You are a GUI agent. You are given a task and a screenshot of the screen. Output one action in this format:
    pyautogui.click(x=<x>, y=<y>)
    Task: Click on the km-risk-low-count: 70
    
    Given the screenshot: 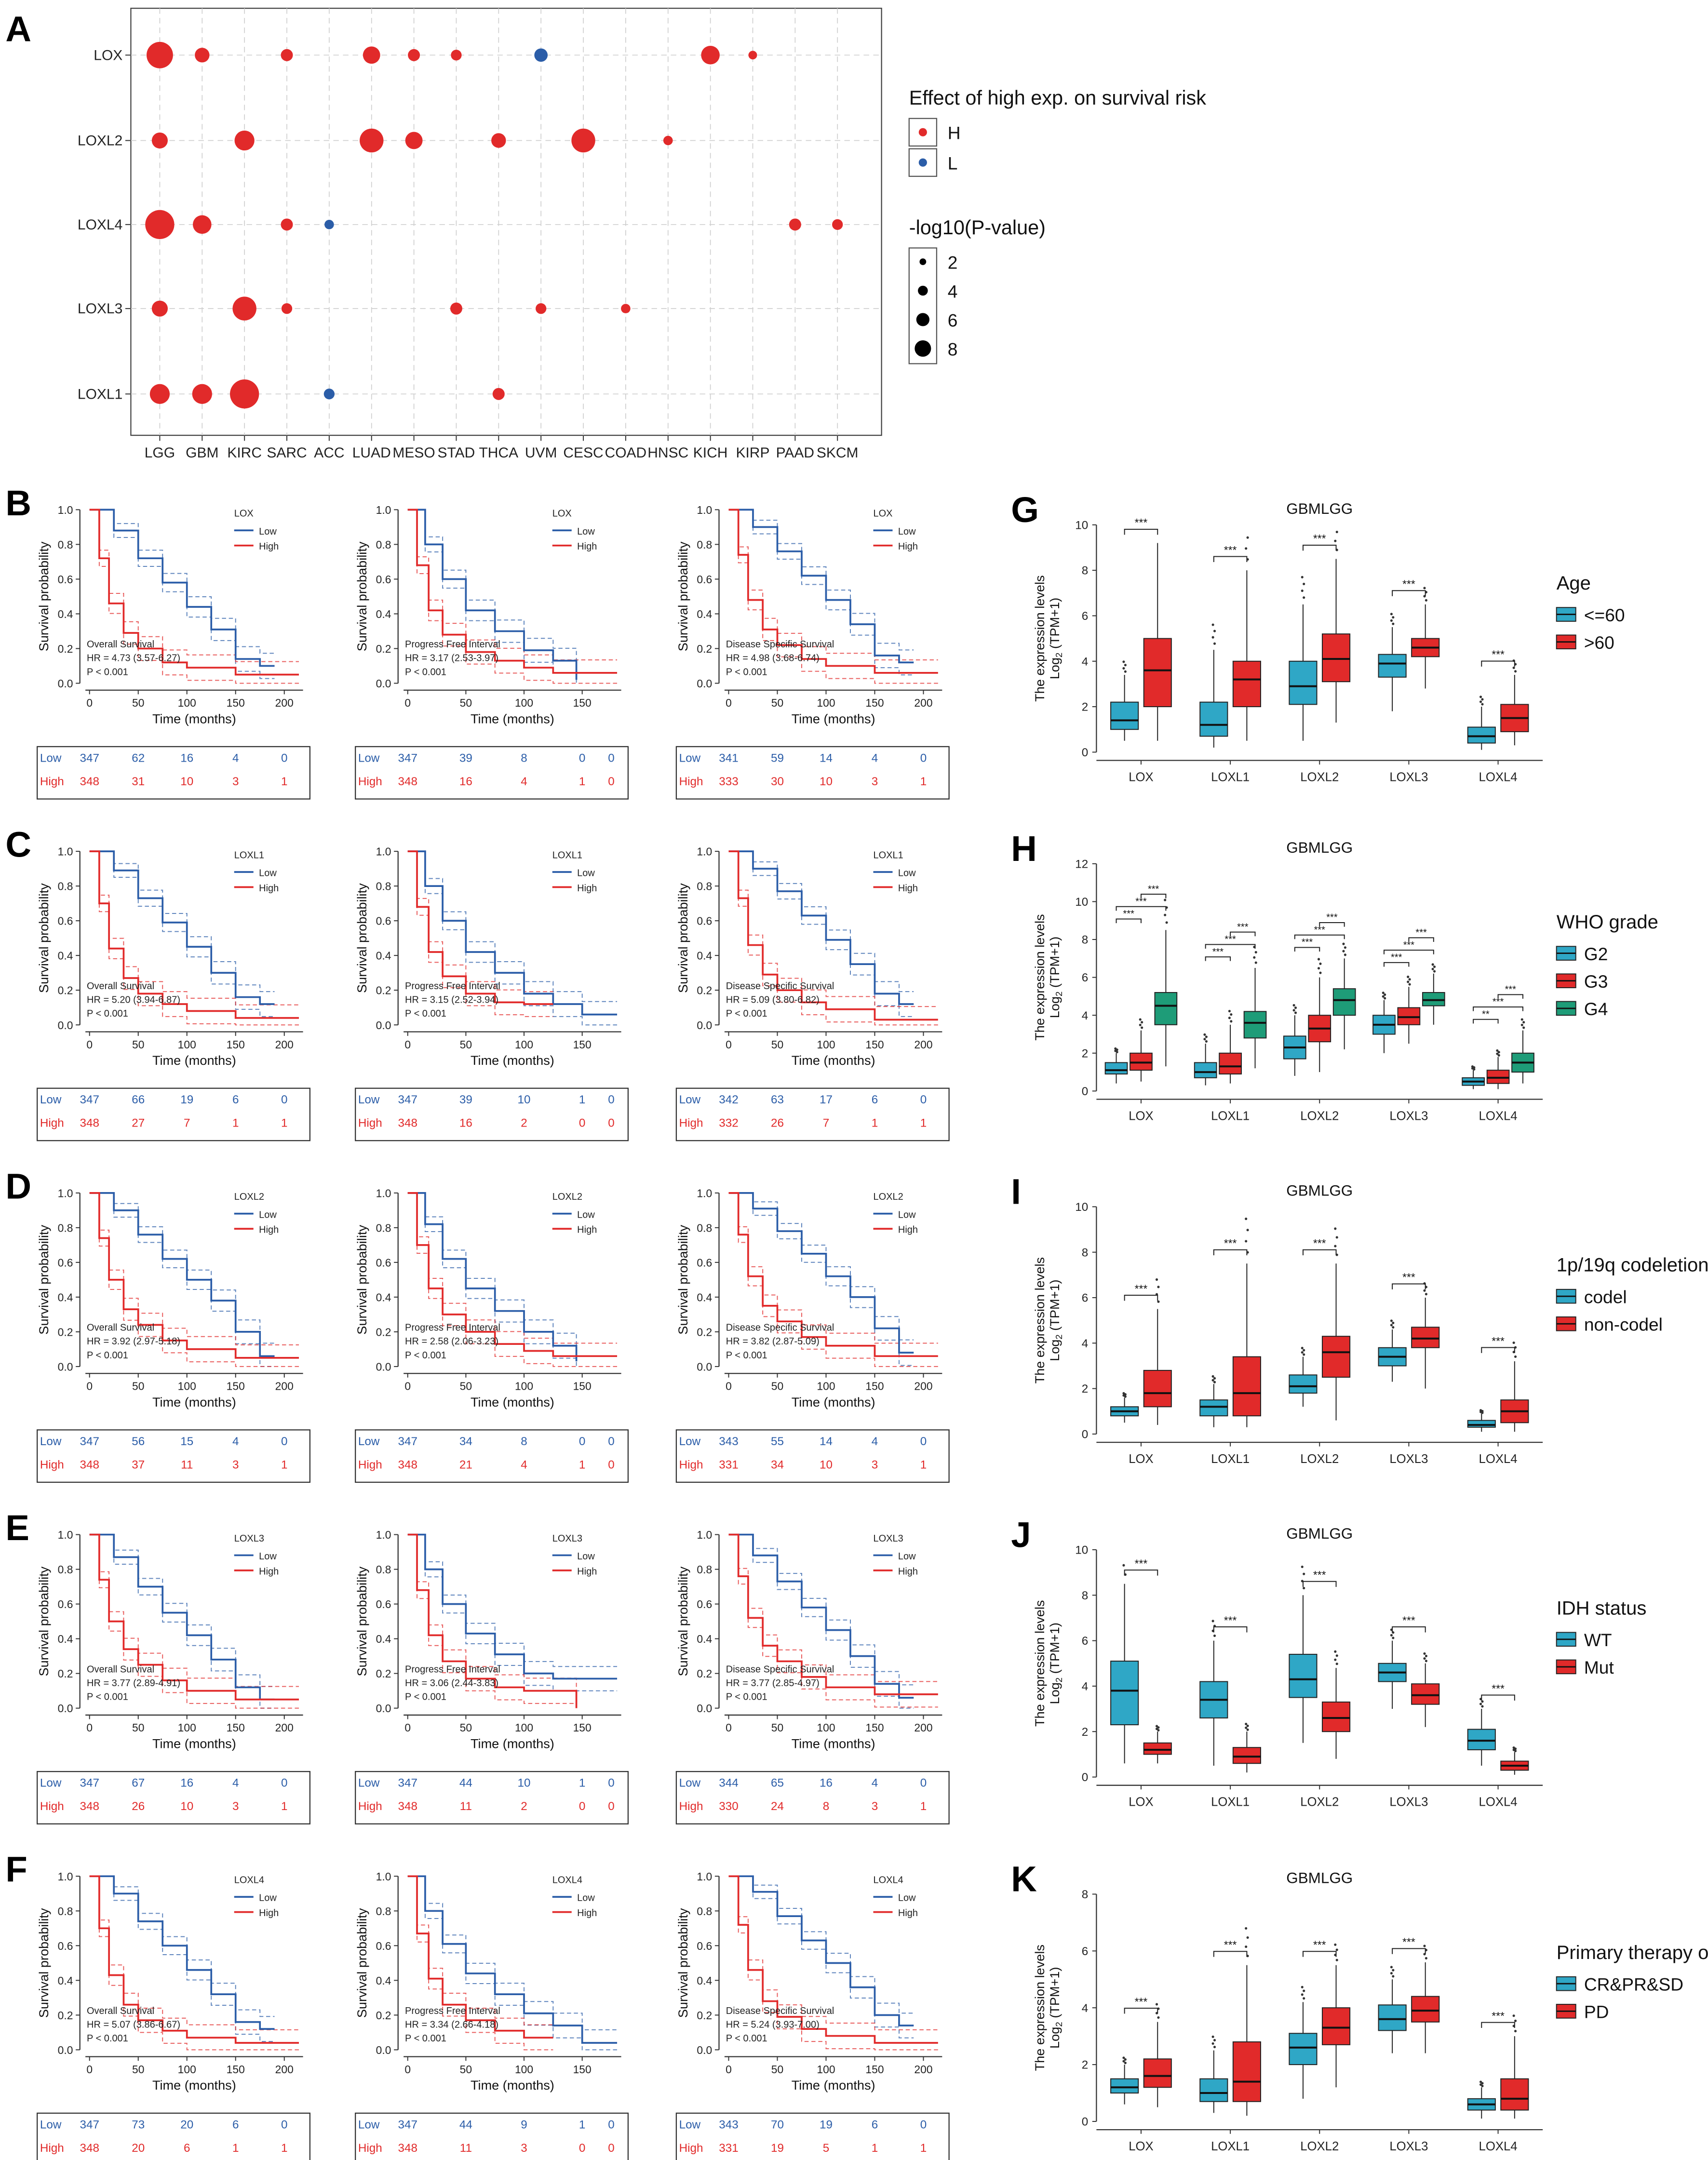 What is the action you would take?
    pyautogui.click(x=777, y=2124)
    